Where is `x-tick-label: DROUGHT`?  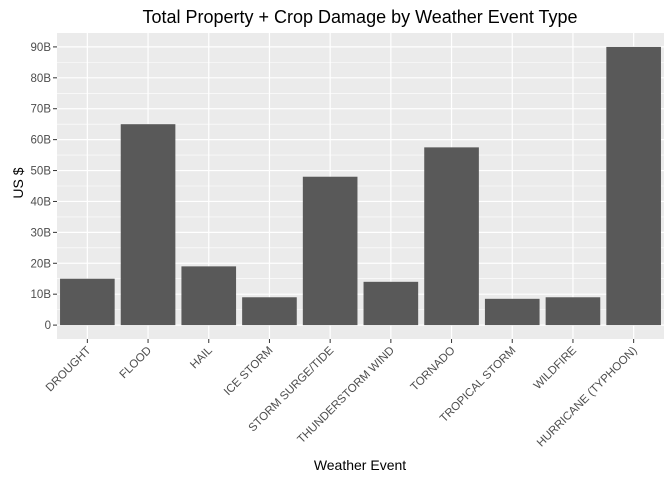 x-tick-label: DROUGHT is located at coordinates (69, 370).